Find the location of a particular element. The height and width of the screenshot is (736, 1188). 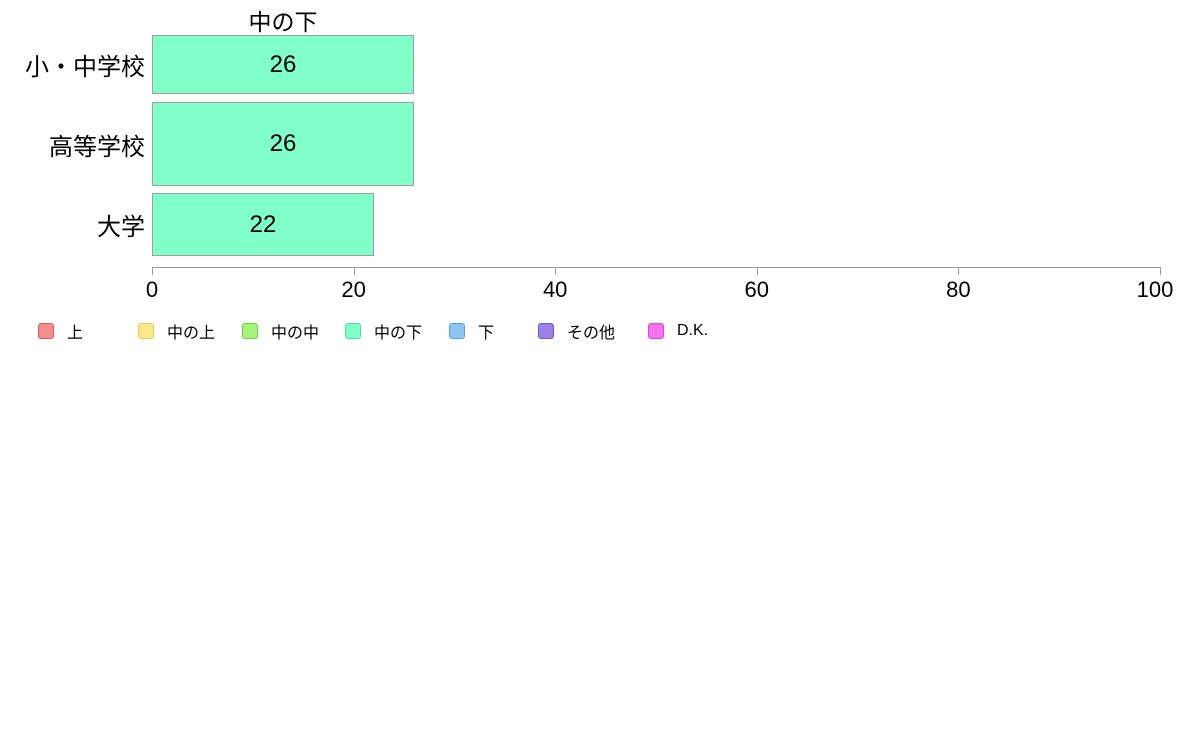

legend-item-6: D.K. is located at coordinates (678, 331).